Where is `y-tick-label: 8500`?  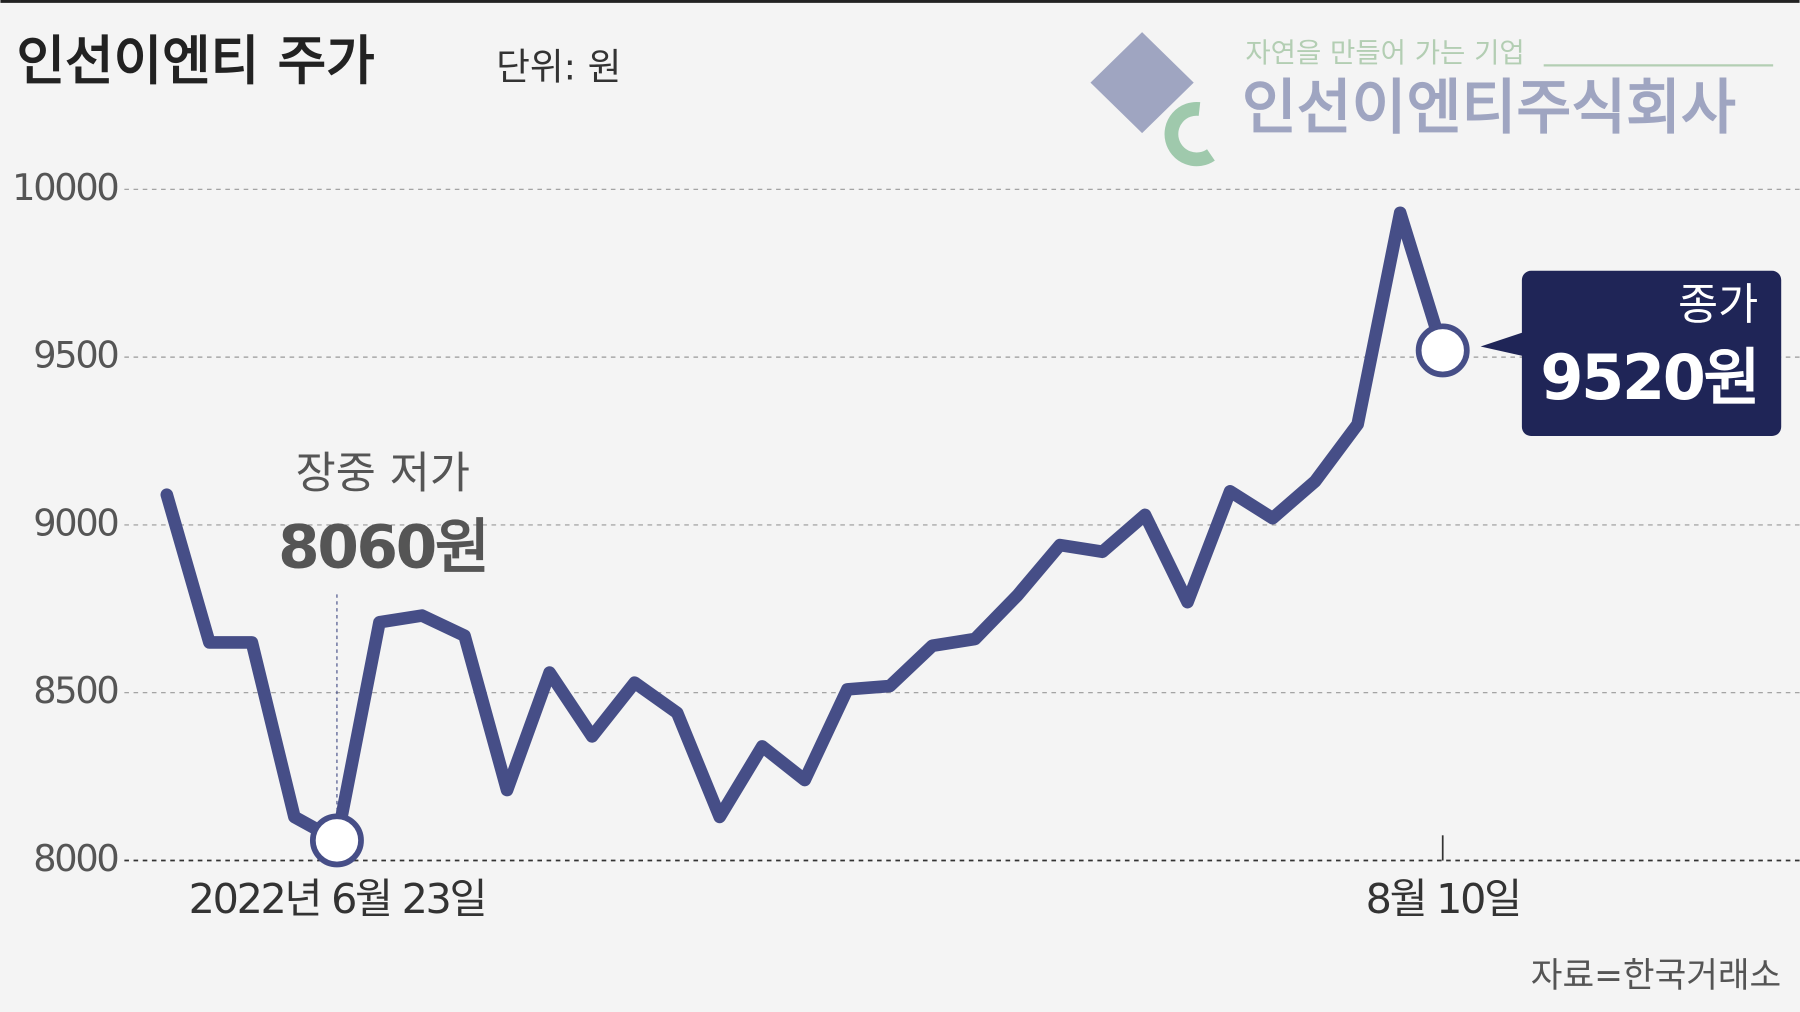 y-tick-label: 8500 is located at coordinates (75, 690).